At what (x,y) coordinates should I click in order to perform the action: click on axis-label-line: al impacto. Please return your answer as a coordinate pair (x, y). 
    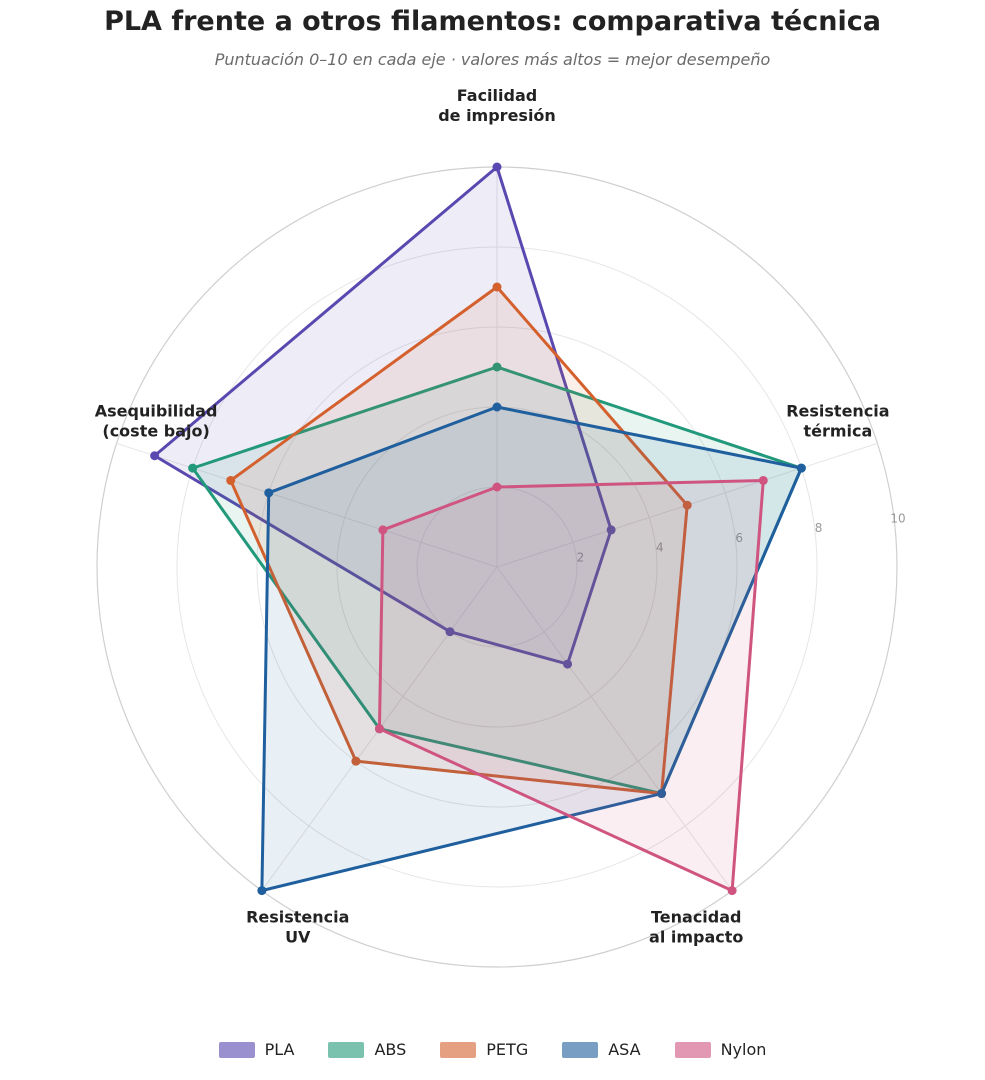
    Looking at the image, I should click on (696, 937).